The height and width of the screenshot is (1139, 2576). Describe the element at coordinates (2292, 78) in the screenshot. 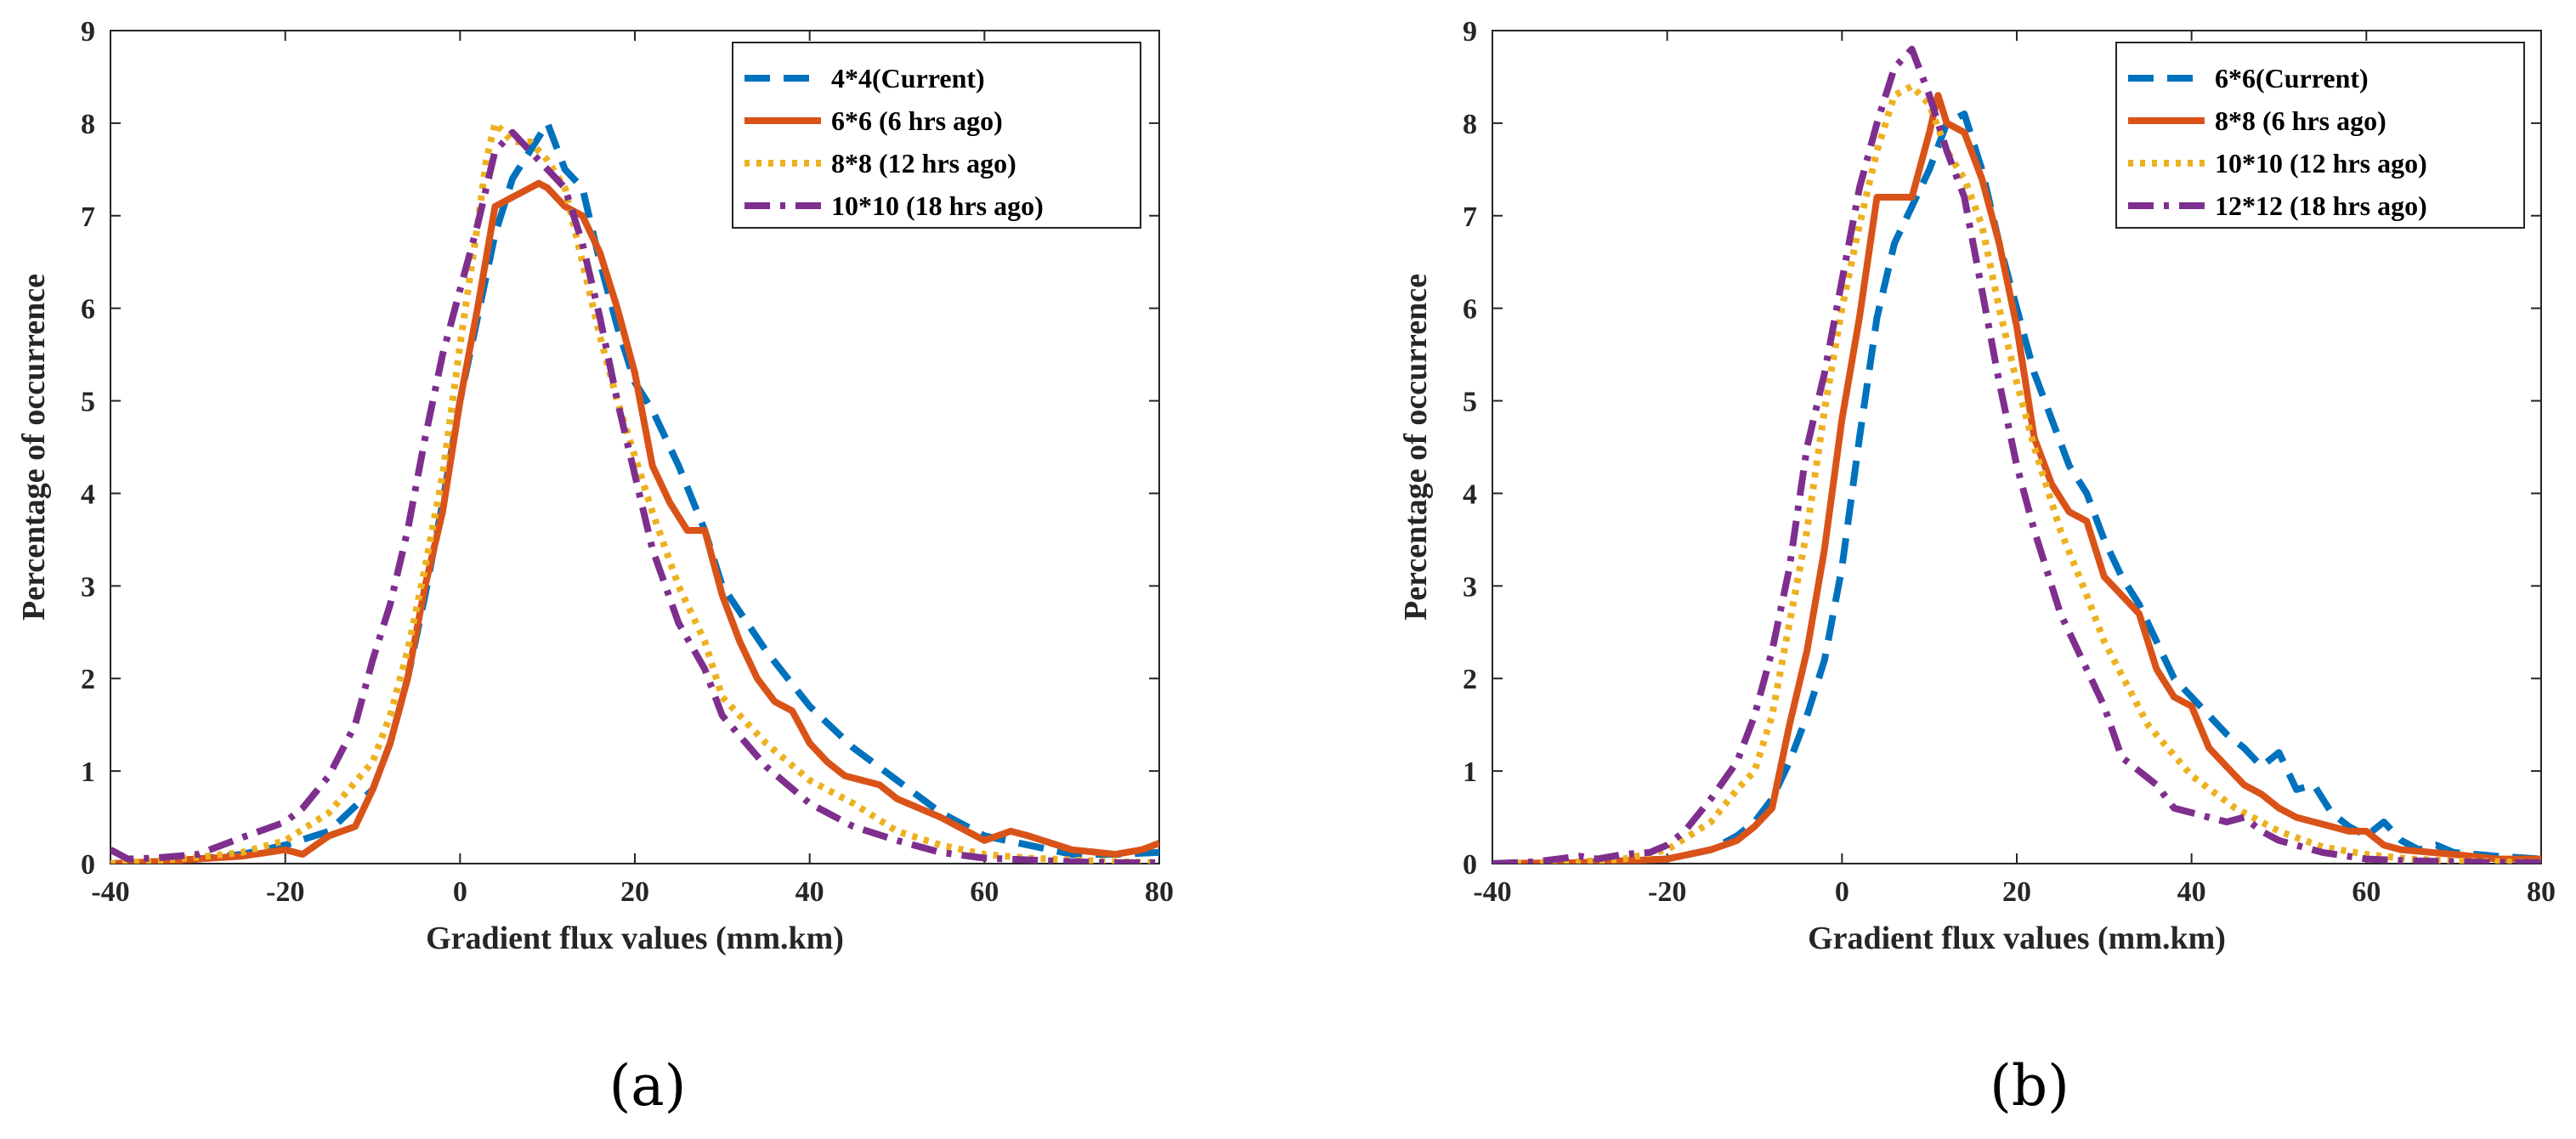

I see `legend-entry: 6*6(Current)` at that location.